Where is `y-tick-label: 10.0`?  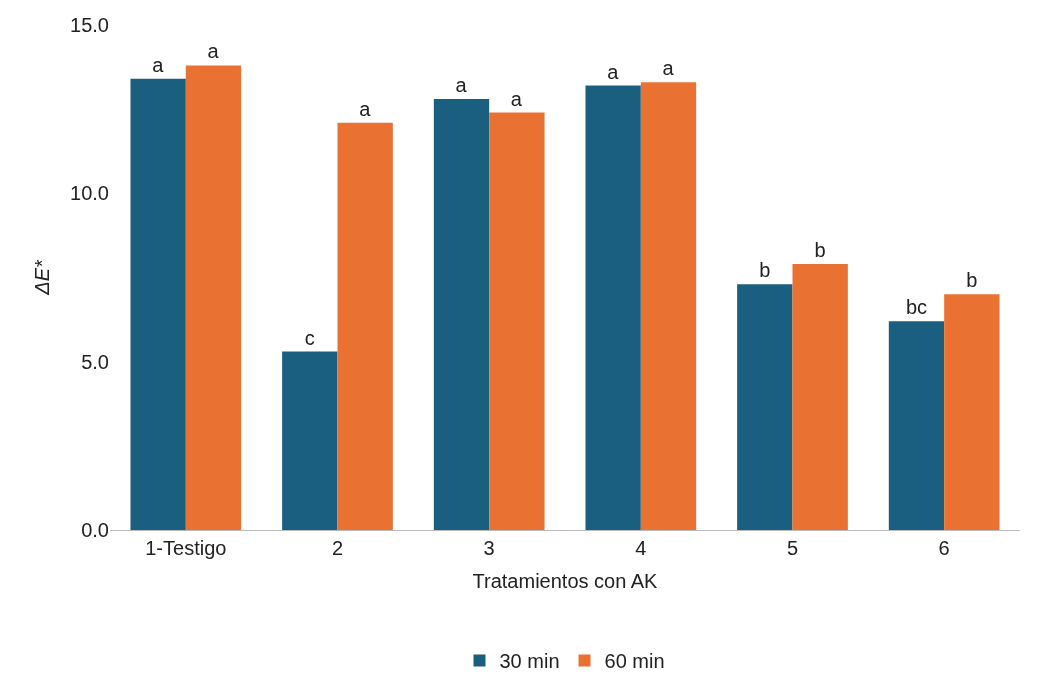
y-tick-label: 10.0 is located at coordinates (89, 193).